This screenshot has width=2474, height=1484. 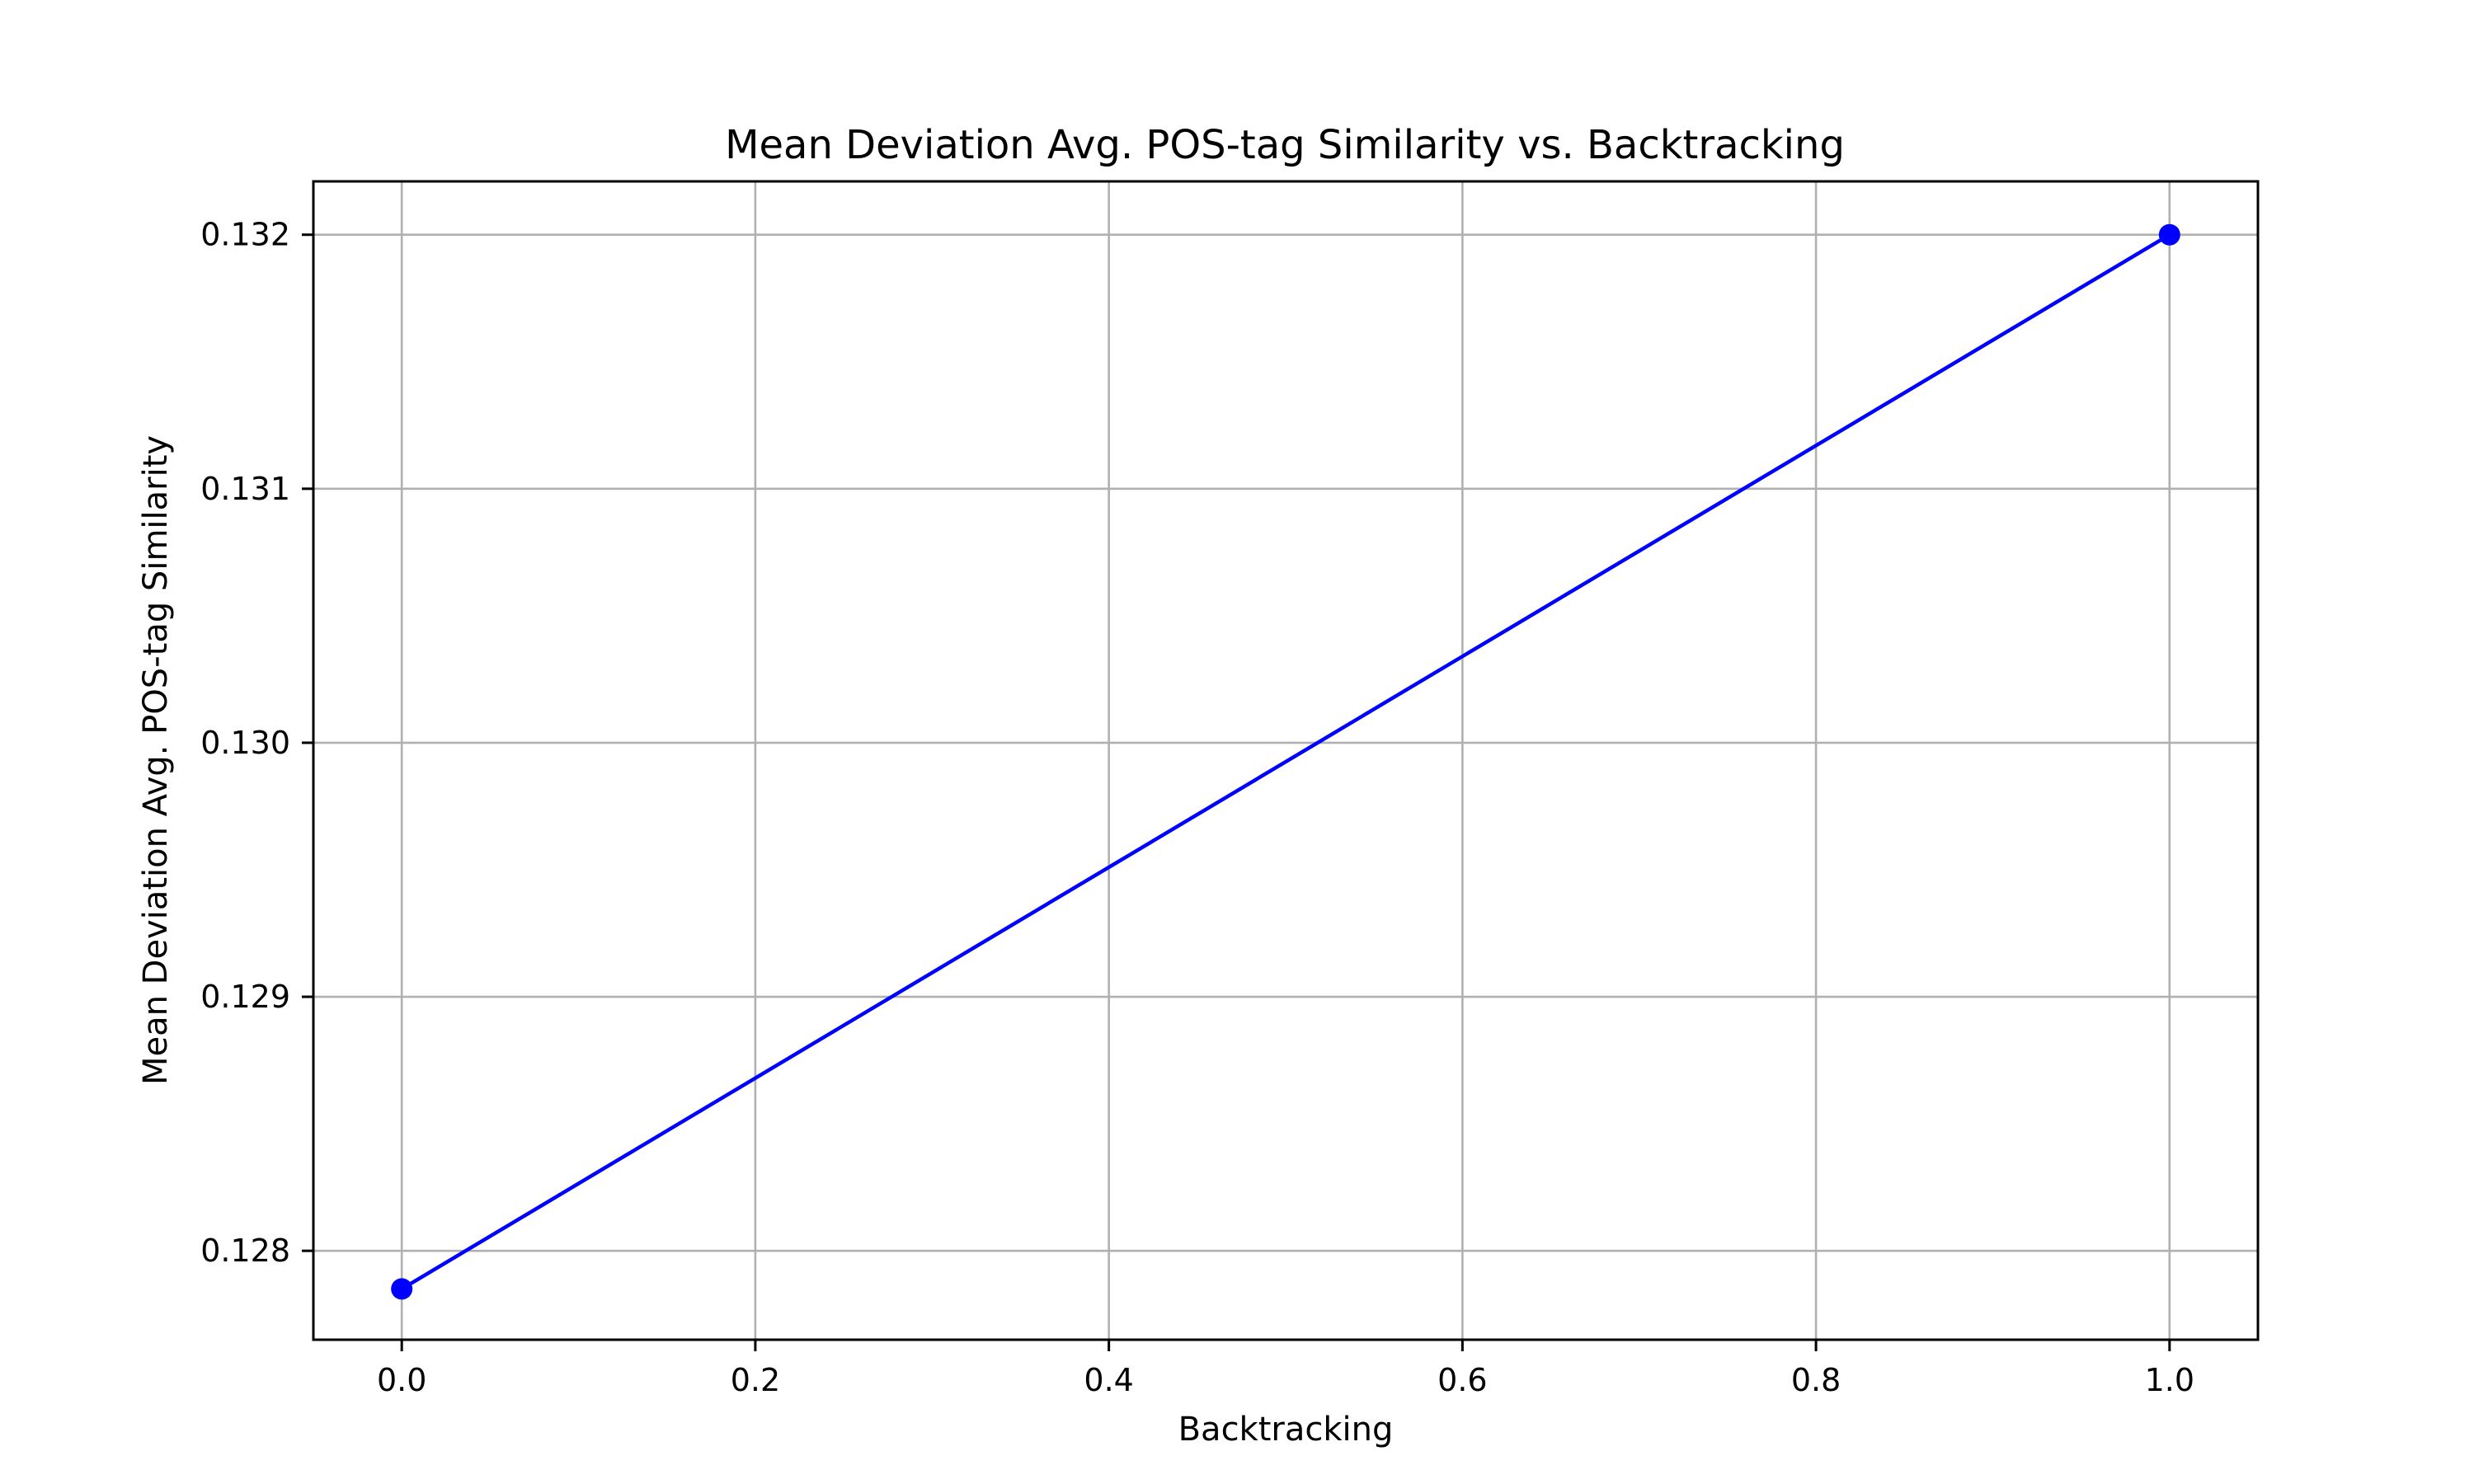 What do you see at coordinates (245, 997) in the screenshot?
I see `y-tick-label: 0.129` at bounding box center [245, 997].